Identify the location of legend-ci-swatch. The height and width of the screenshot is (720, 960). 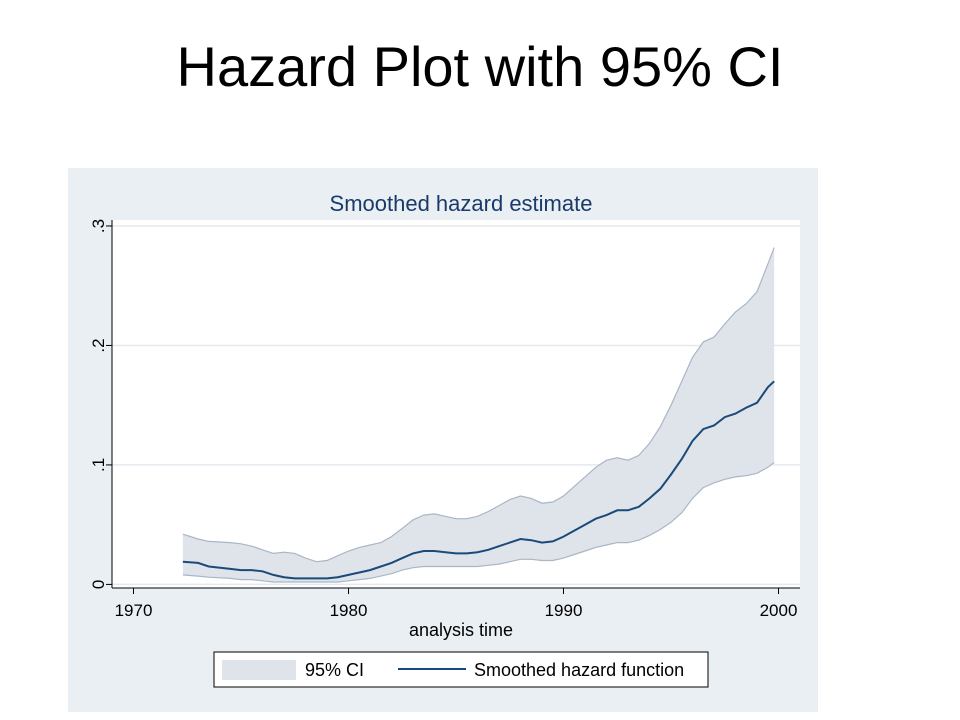
(259, 670).